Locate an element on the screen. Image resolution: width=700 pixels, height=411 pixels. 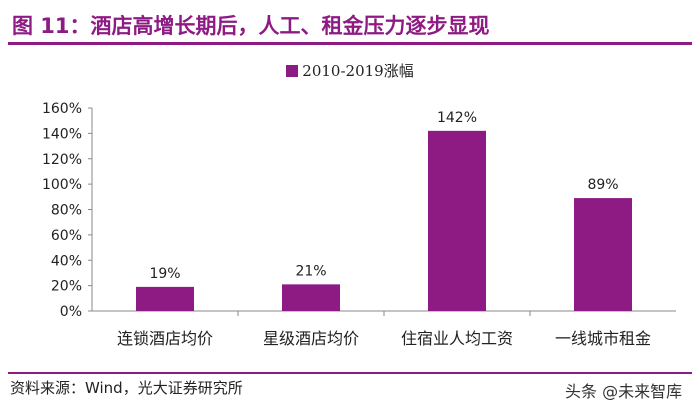
y-tick-label: 40% is located at coordinates (66, 261).